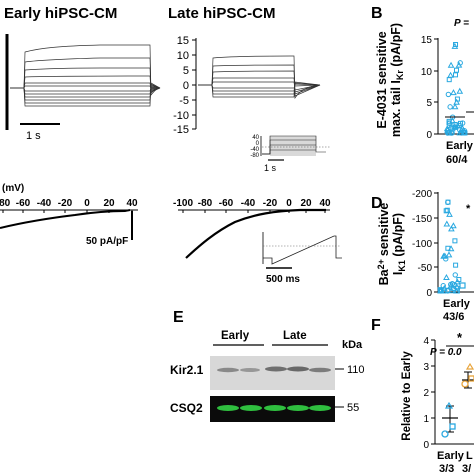 This screenshot has height=474, width=474. Describe the element at coordinates (382, 79) in the screenshot. I see `panel-b-ylabel-line1: E-4031 sensitive` at that location.